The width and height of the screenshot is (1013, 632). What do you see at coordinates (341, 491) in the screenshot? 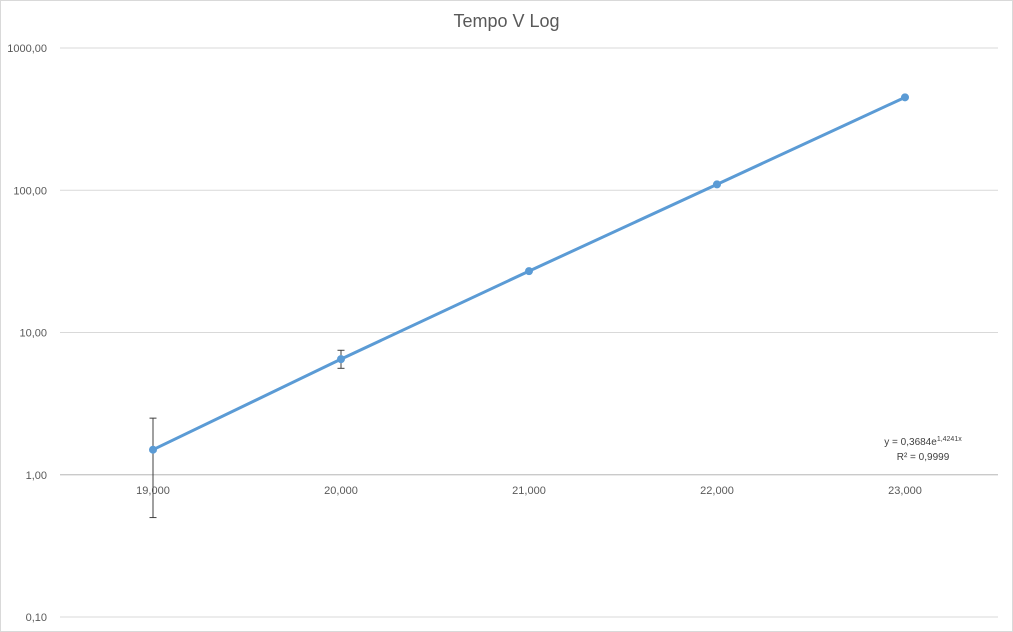
I see `x-tick-label: 20,000` at bounding box center [341, 491].